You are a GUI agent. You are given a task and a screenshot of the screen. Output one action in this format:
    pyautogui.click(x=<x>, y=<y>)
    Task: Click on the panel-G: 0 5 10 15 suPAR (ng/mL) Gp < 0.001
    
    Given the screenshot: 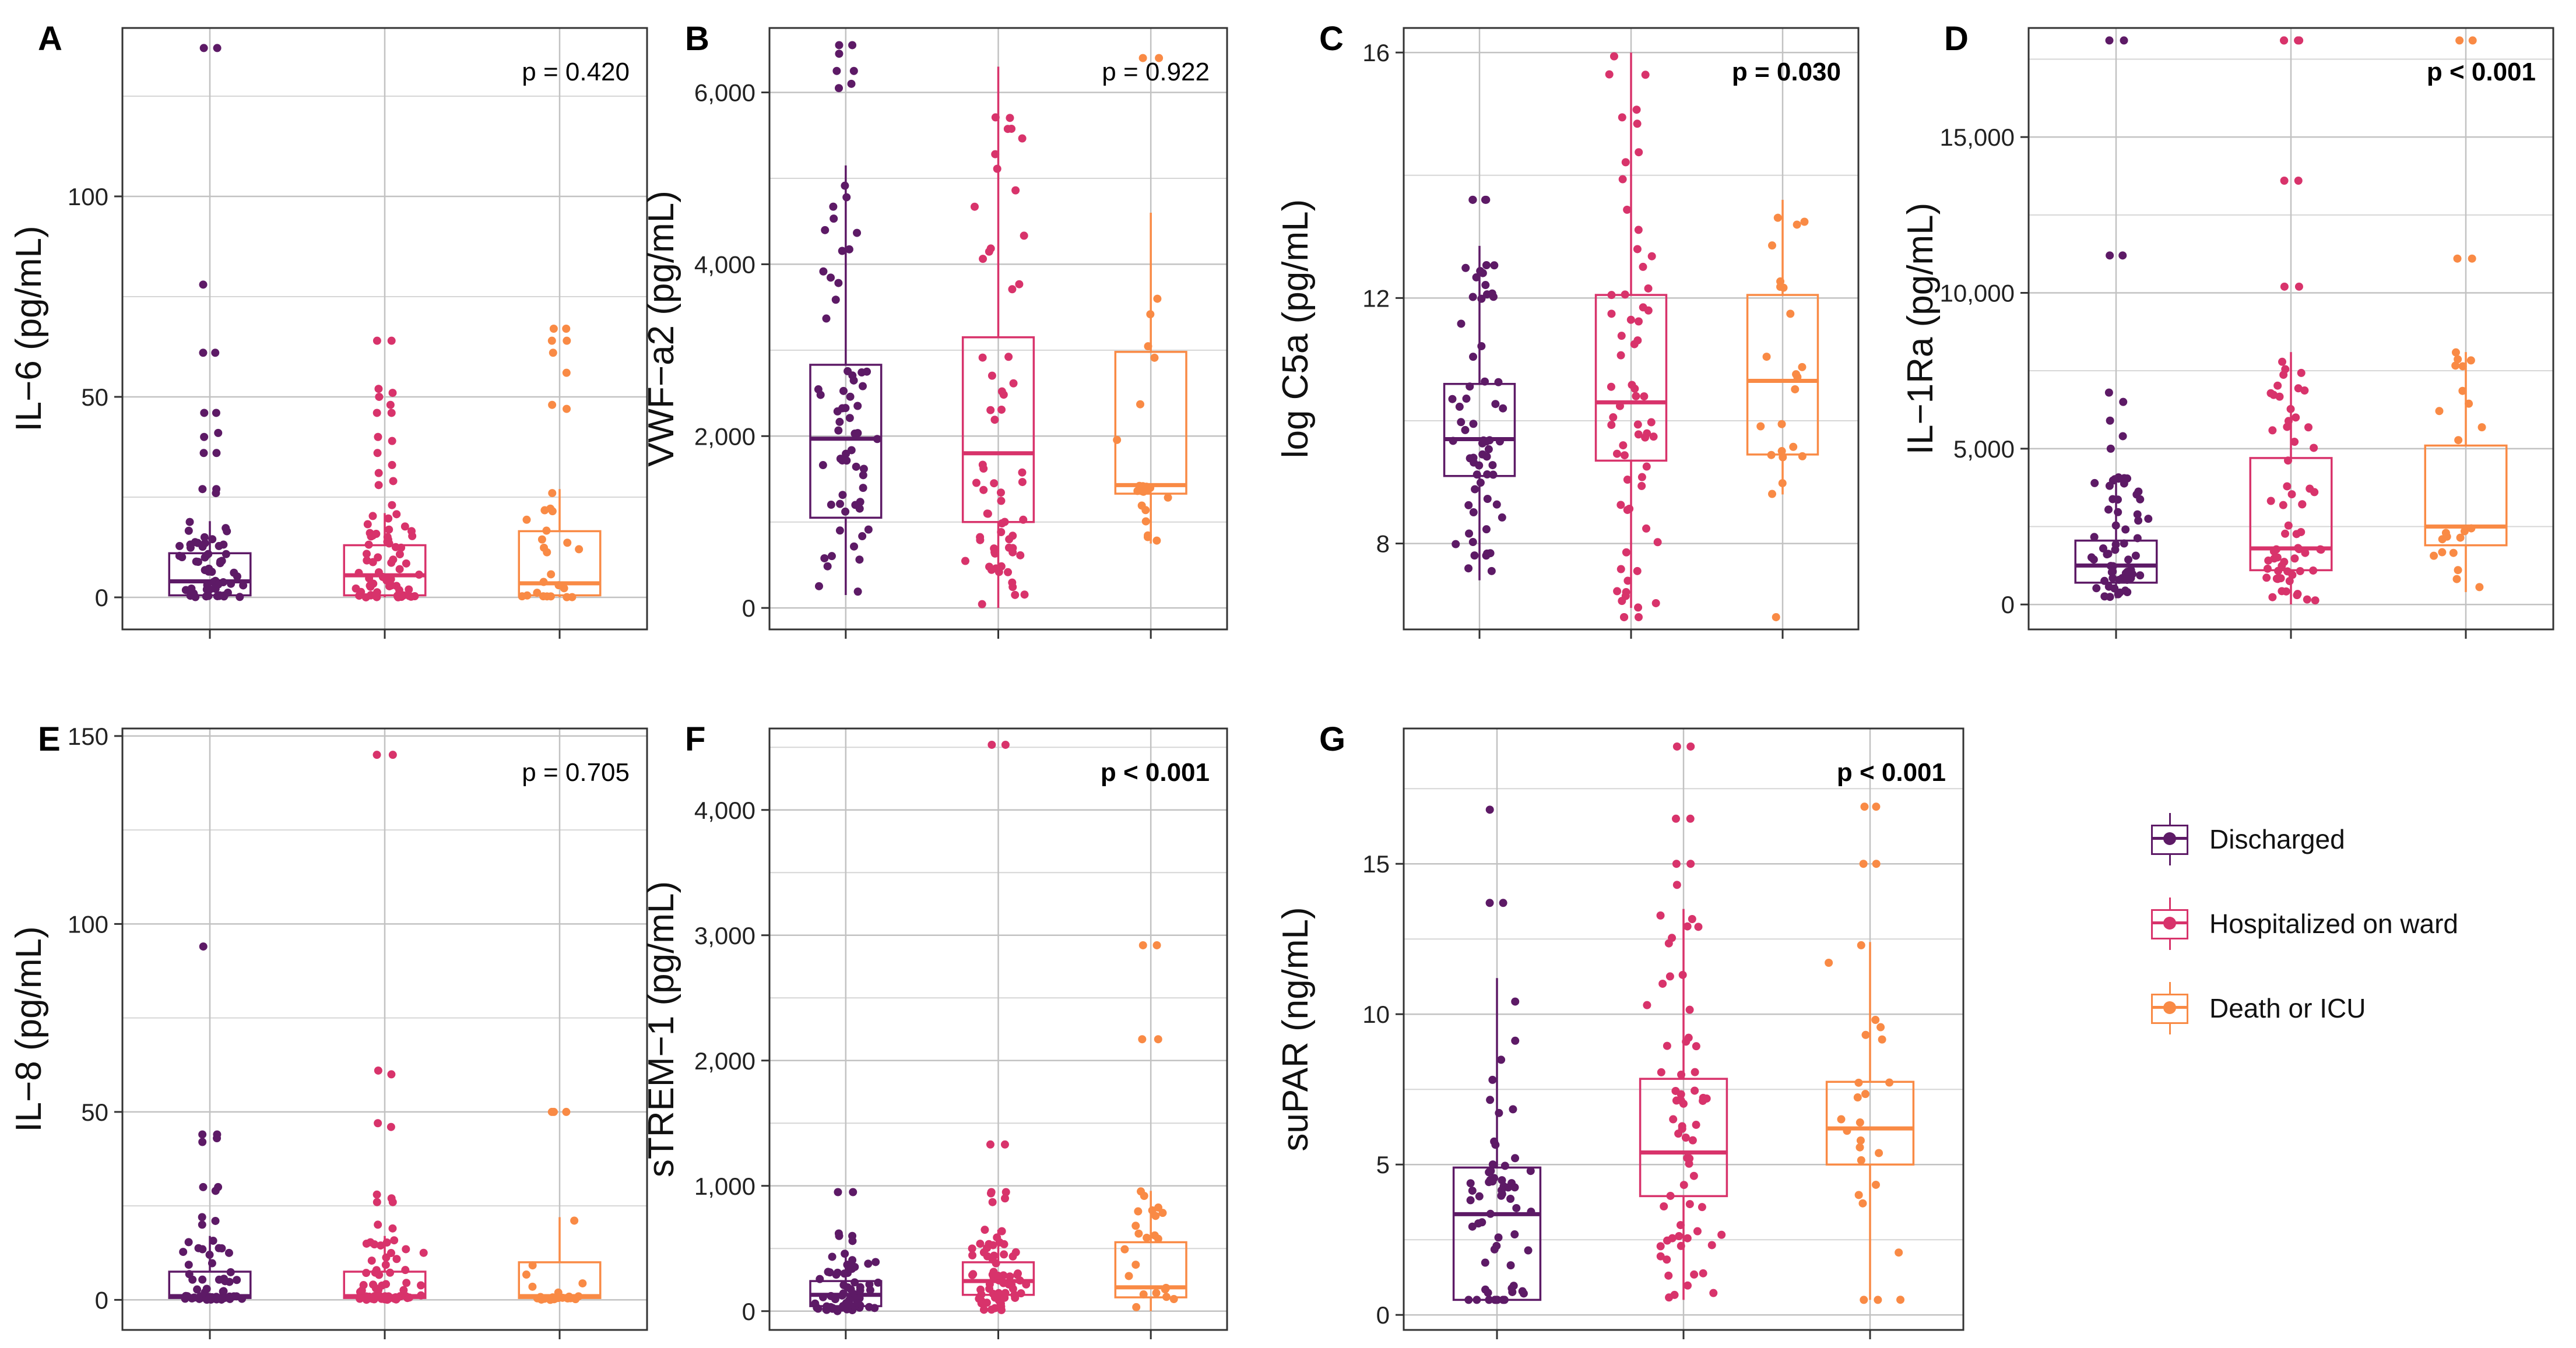 What is the action you would take?
    pyautogui.click(x=1619, y=1029)
    